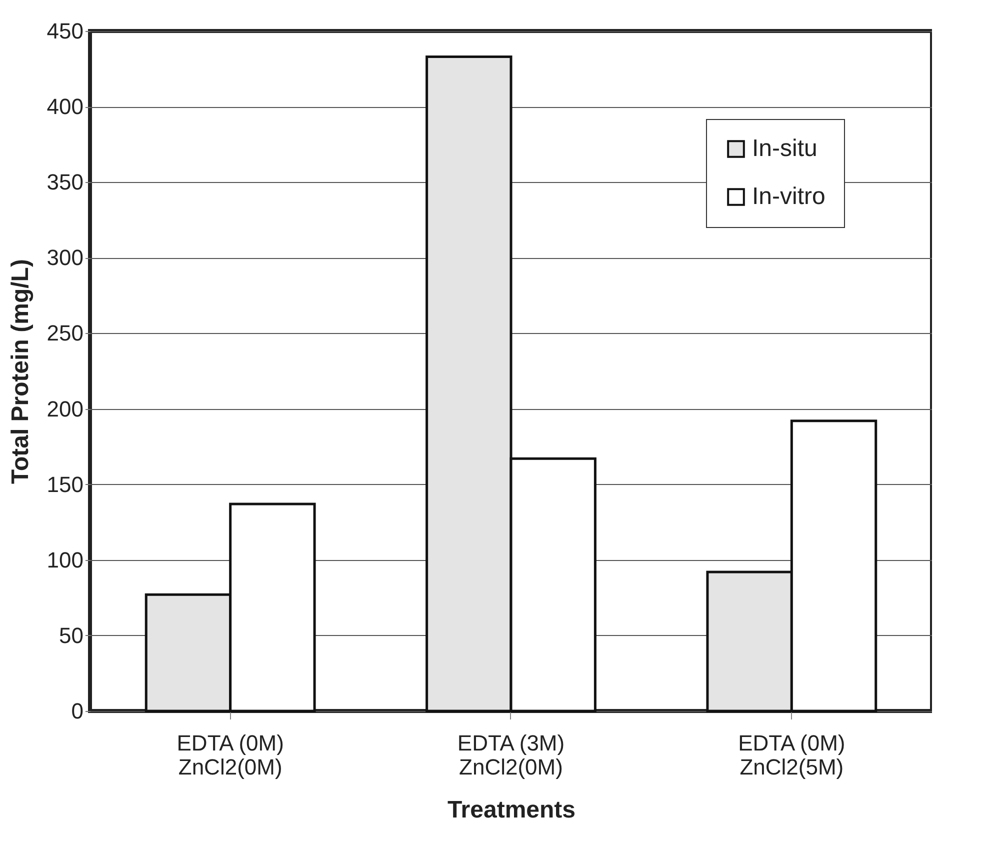  What do you see at coordinates (20, 371) in the screenshot?
I see `y-axis-title: Total Protein (mg/L)` at bounding box center [20, 371].